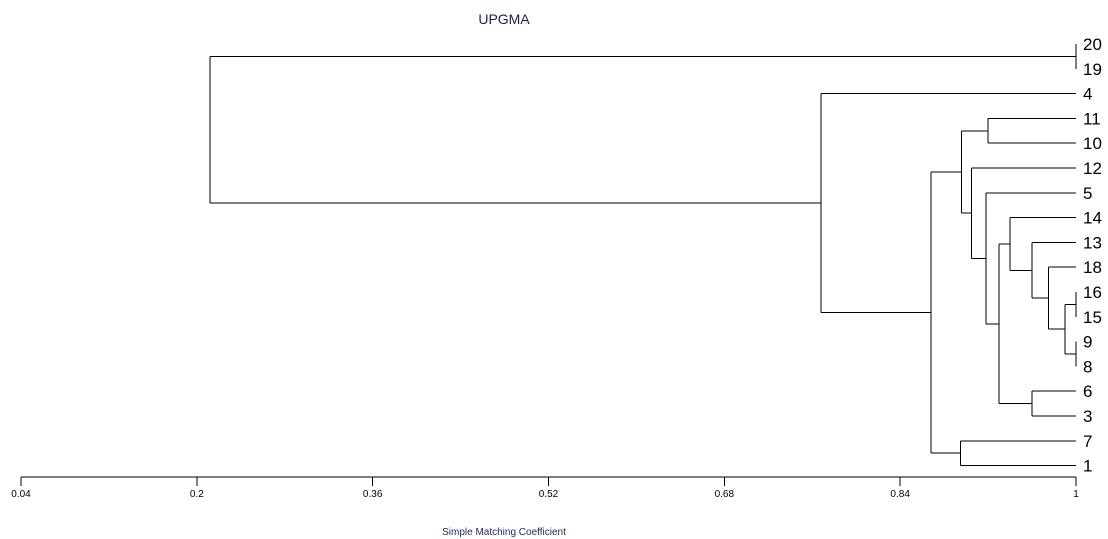  Describe the element at coordinates (373, 494) in the screenshot. I see `x-tick-label-0.36: 0.36` at that location.